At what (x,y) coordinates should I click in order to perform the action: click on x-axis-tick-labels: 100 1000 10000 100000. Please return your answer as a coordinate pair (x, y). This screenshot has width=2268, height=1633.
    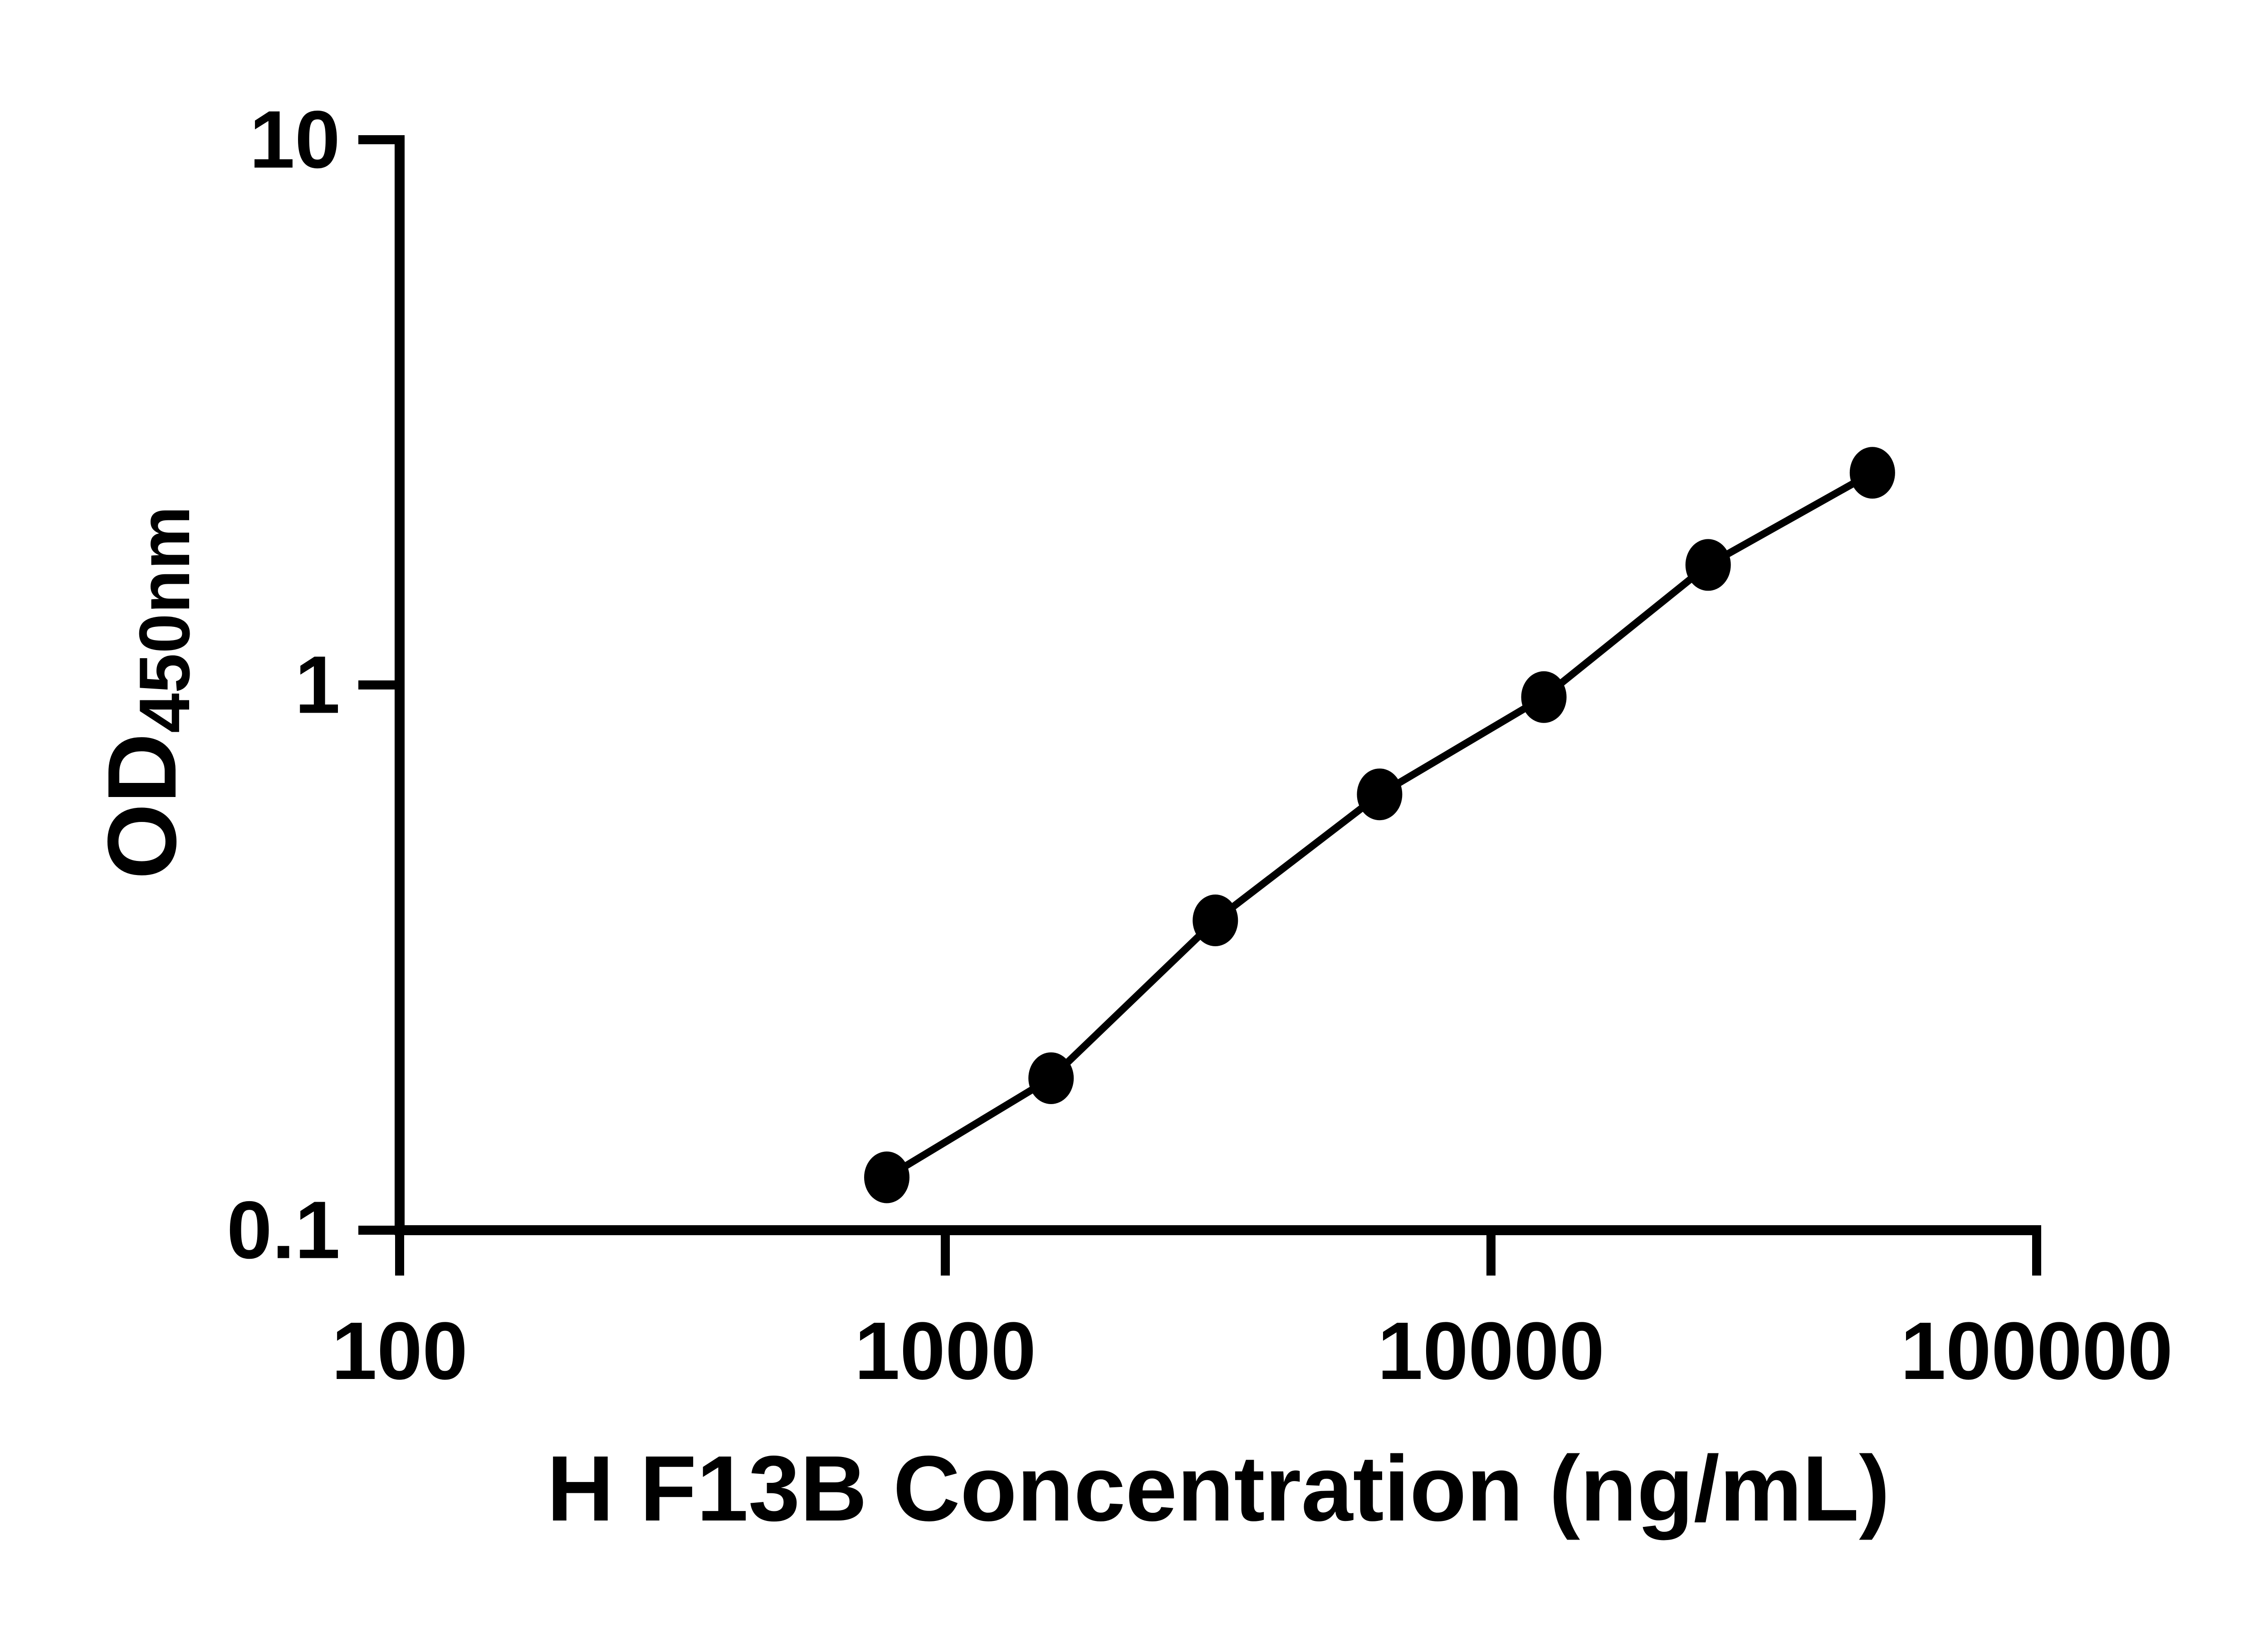
    Looking at the image, I should click on (1252, 1351).